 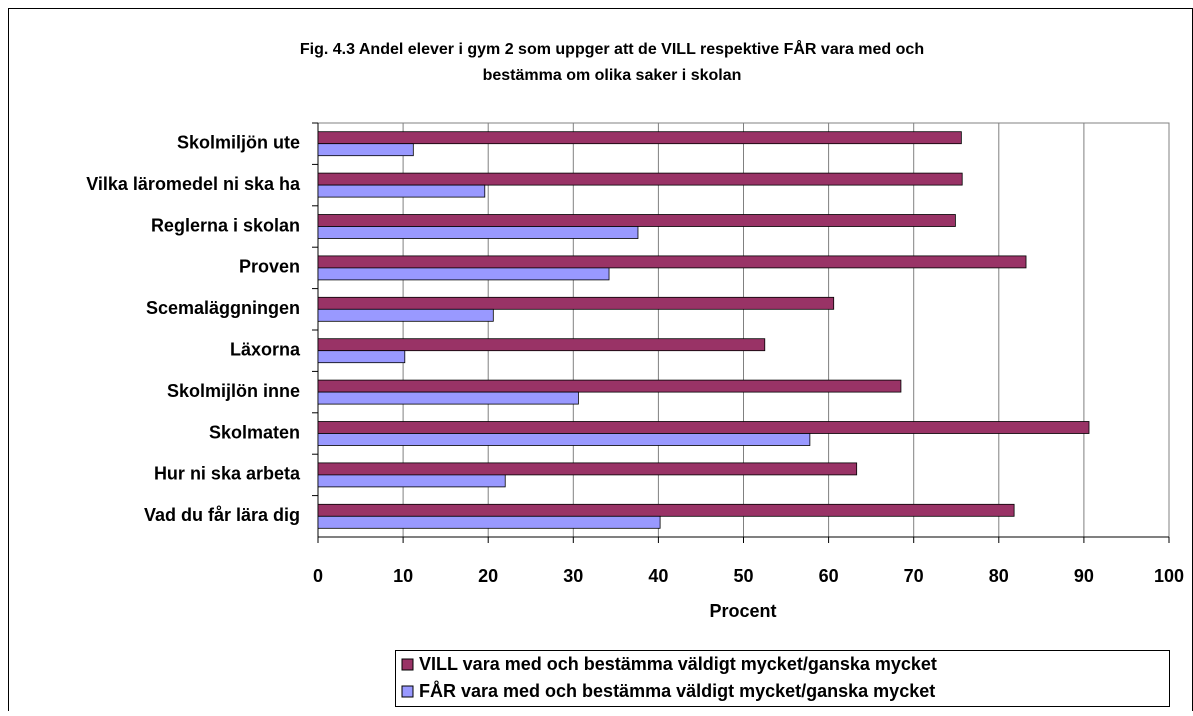 I want to click on x-tick-label: 90, so click(x=1084, y=576).